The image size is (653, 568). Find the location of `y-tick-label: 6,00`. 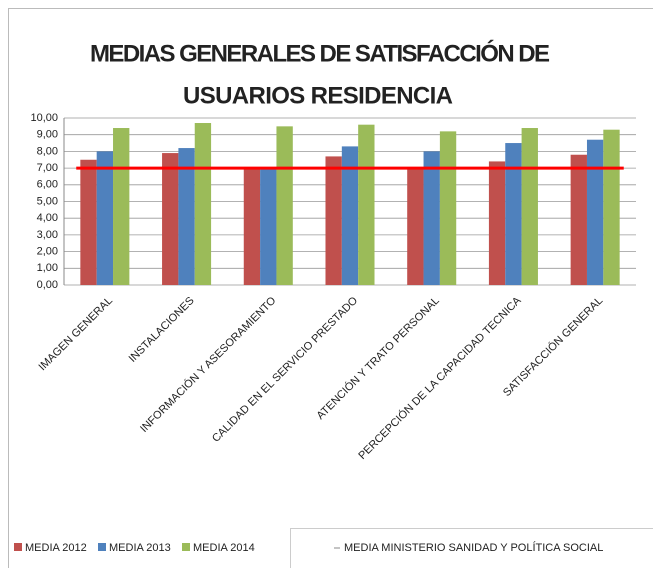

y-tick-label: 6,00 is located at coordinates (47, 185).